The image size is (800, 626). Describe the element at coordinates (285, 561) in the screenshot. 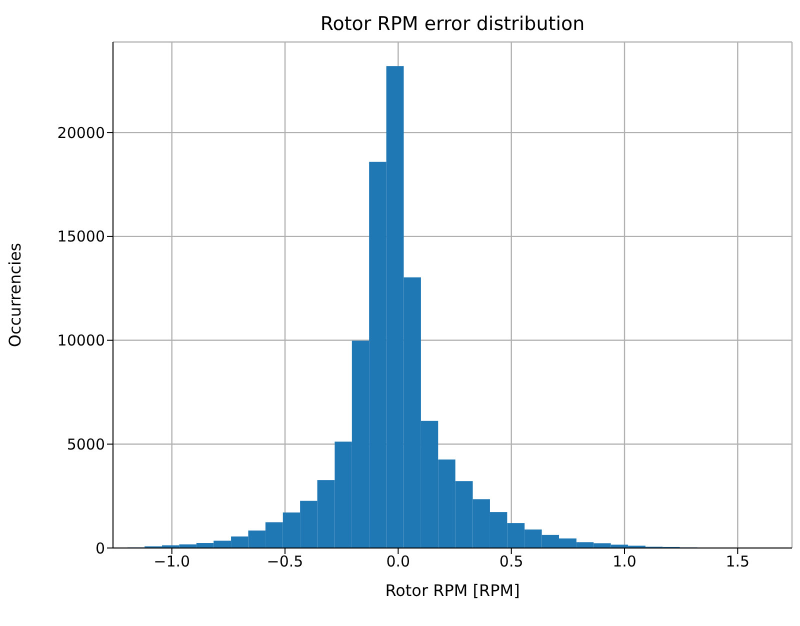

I see `x-tick-label: −0.5` at that location.